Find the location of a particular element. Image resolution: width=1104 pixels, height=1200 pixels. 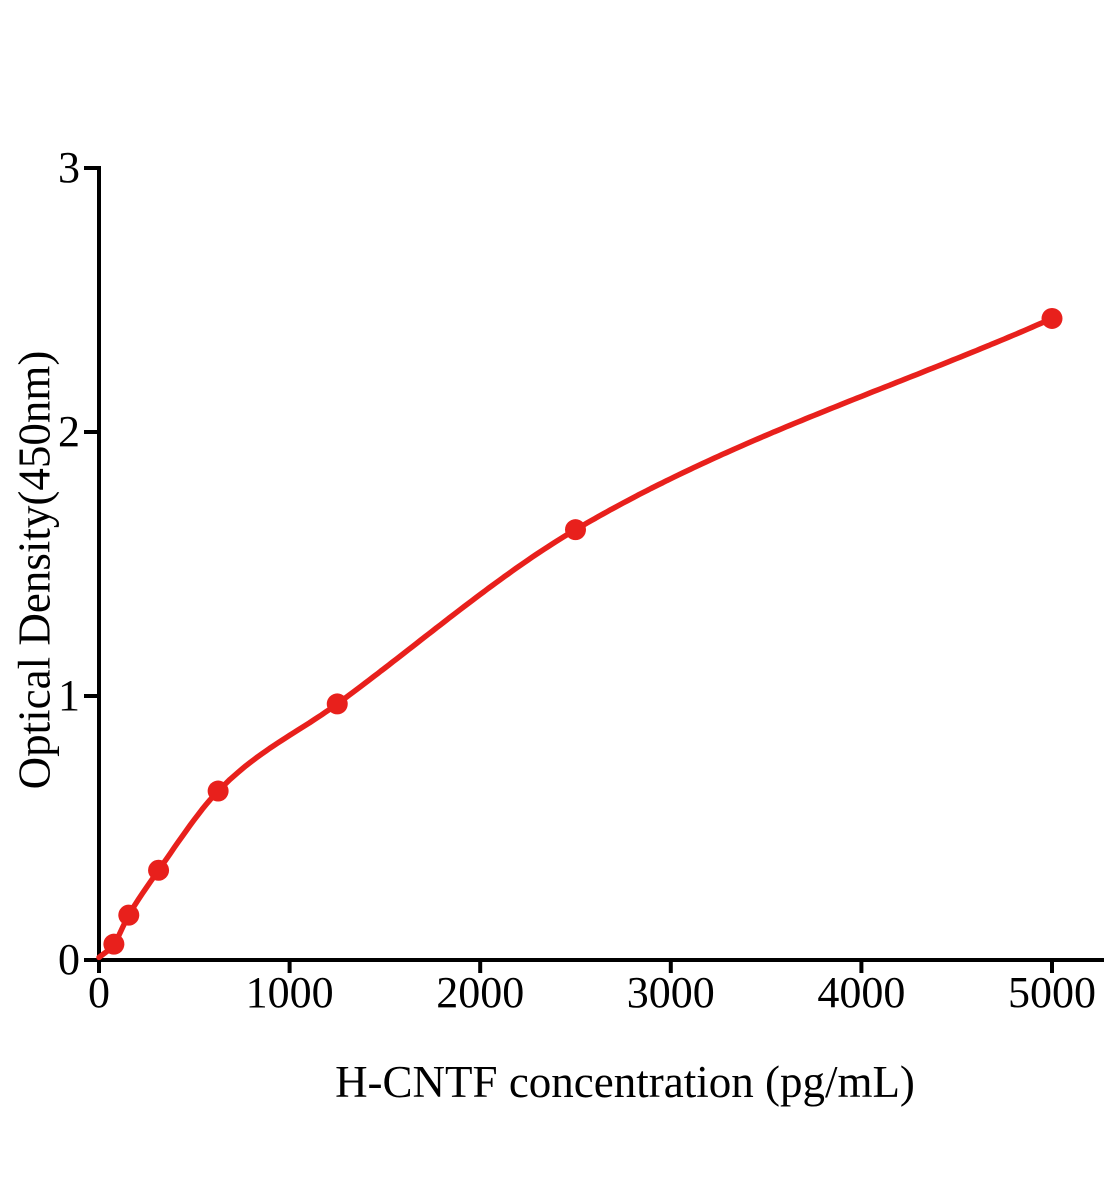

x-axis-title: H-CNTF concentration (pg/mL) is located at coordinates (625, 1082).